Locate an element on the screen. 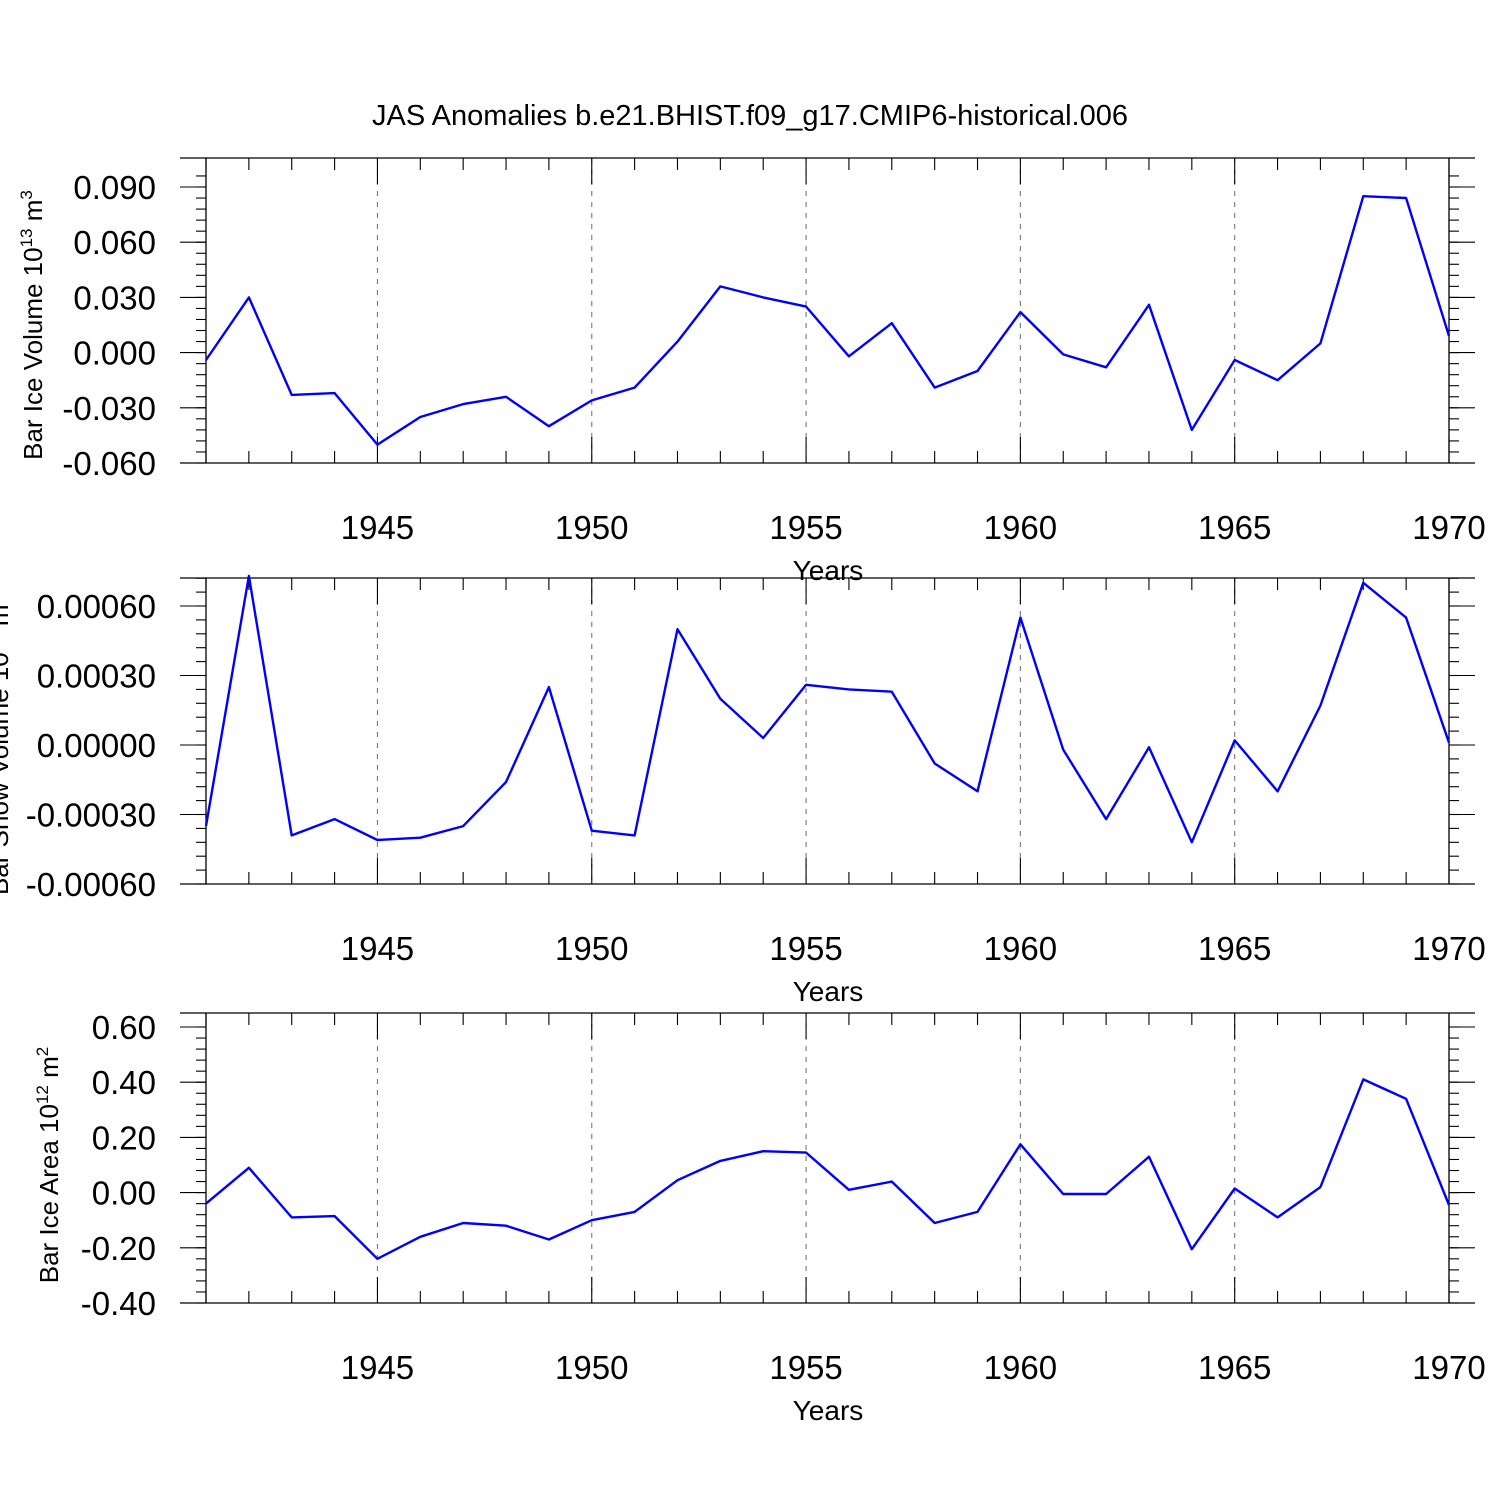 This screenshot has width=1500, height=1500. y-tick-label: 0.000 is located at coordinates (114, 353).